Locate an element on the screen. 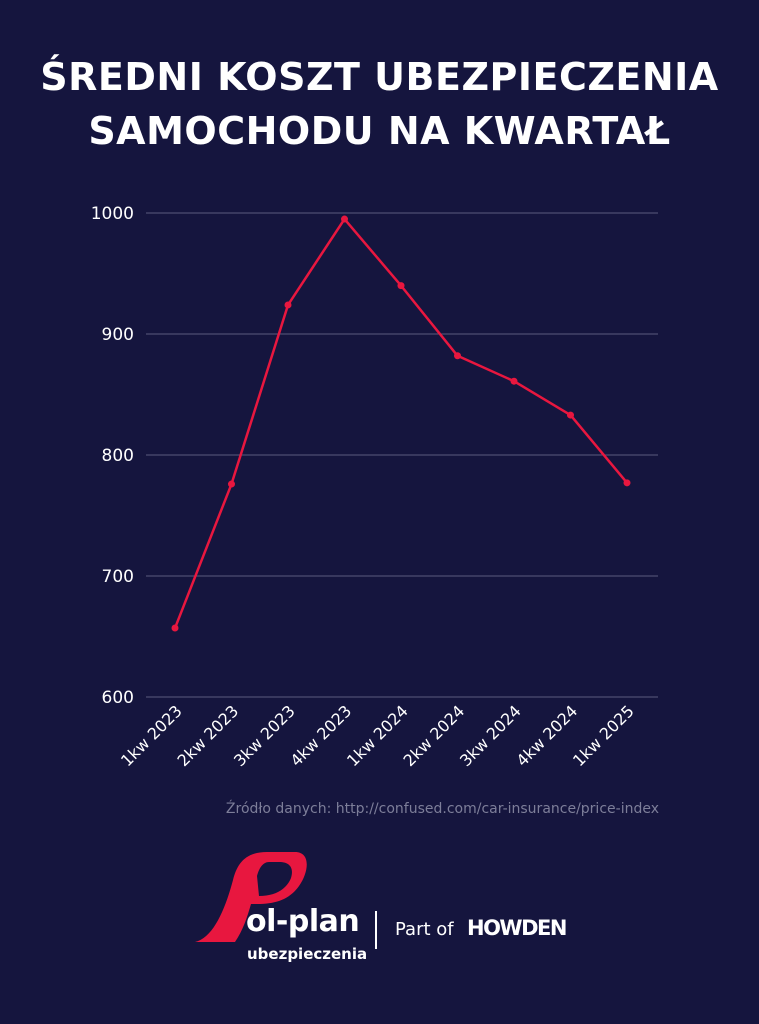 The image size is (759, 1024). x-tick-label: 1kw 2025 is located at coordinates (603, 735).